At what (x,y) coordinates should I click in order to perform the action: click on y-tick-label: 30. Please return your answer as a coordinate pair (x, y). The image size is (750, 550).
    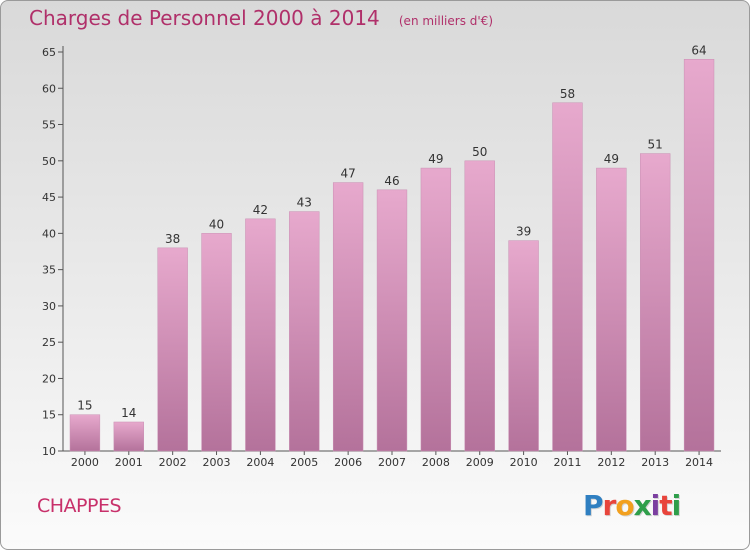
    Looking at the image, I should click on (49, 306).